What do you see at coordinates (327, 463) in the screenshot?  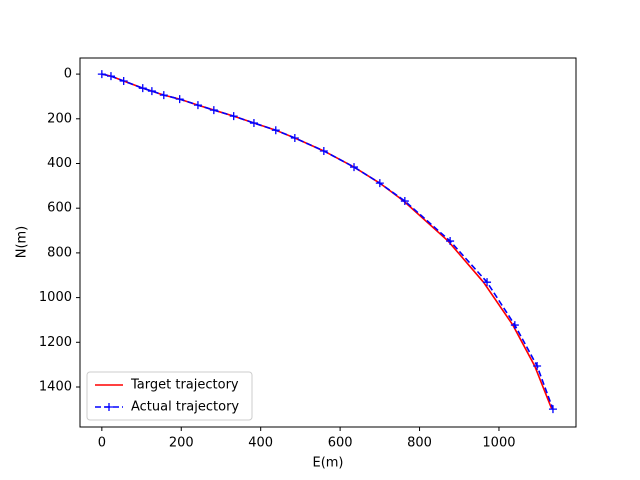 I see `x-axis-label: E(m)` at bounding box center [327, 463].